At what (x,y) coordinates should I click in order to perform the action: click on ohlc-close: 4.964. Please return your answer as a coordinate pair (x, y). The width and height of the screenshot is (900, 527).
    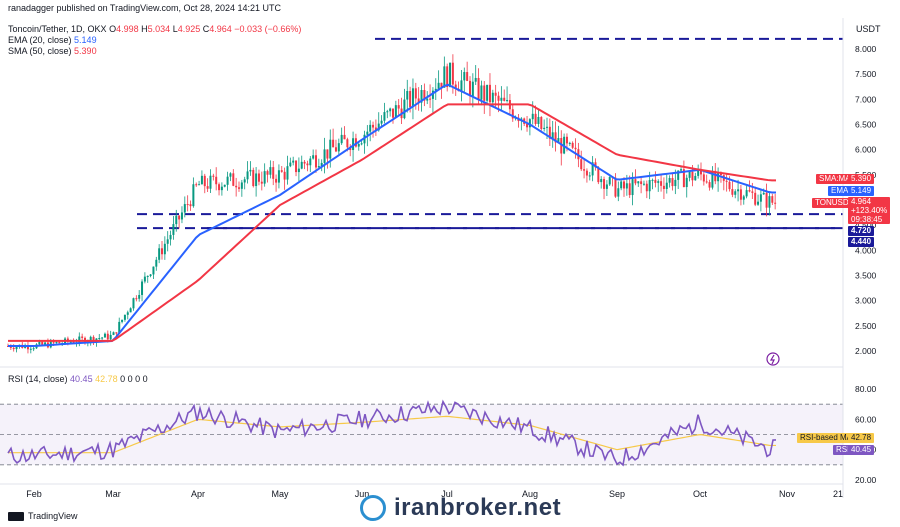
    Looking at the image, I should click on (220, 29).